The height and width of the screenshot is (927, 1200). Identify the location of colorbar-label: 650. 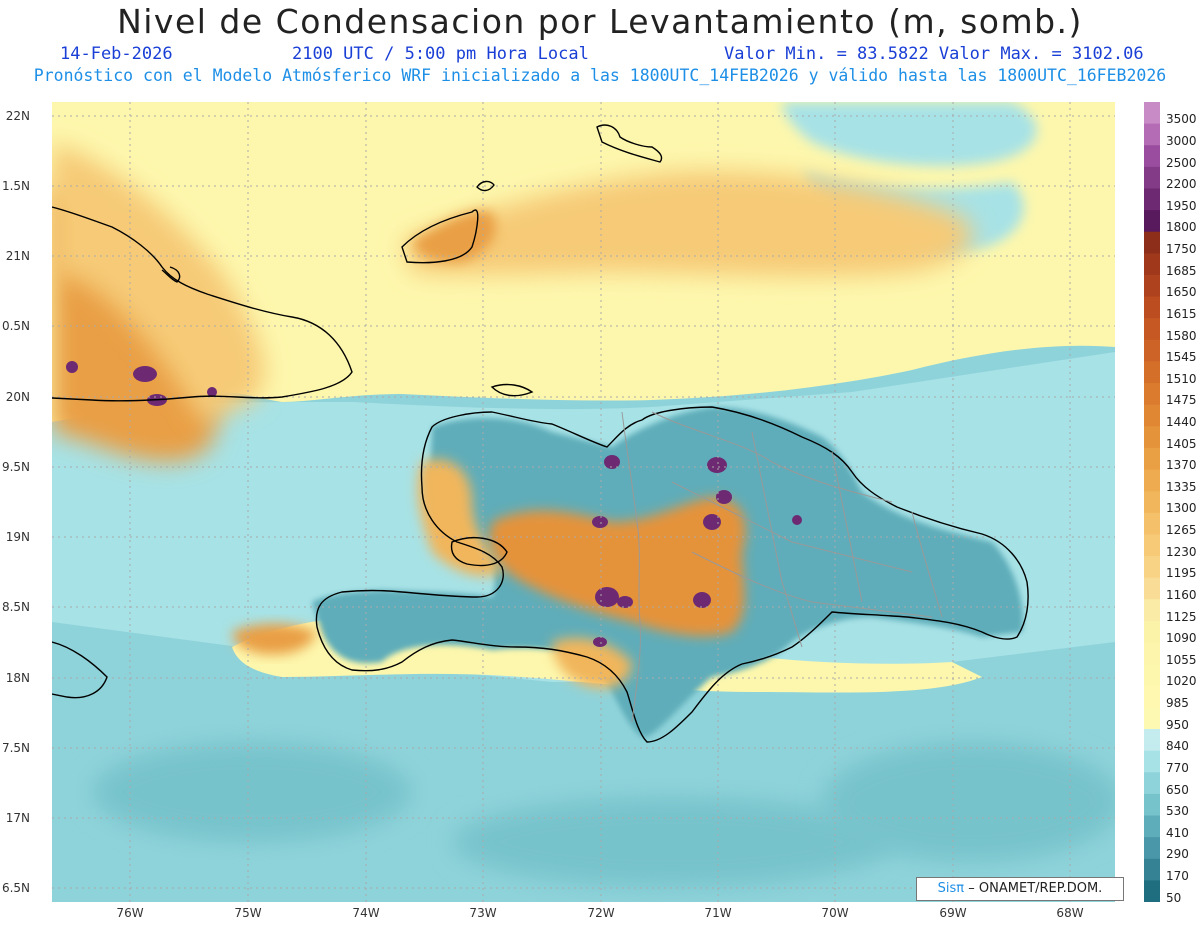
(1177, 789).